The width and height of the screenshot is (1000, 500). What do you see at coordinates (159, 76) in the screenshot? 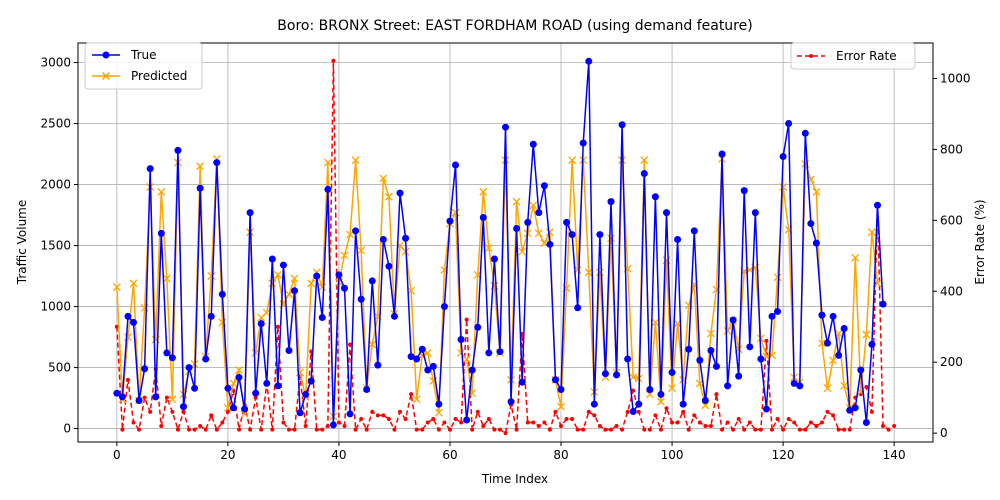
I see `legend-predicted-label: Predicted` at bounding box center [159, 76].